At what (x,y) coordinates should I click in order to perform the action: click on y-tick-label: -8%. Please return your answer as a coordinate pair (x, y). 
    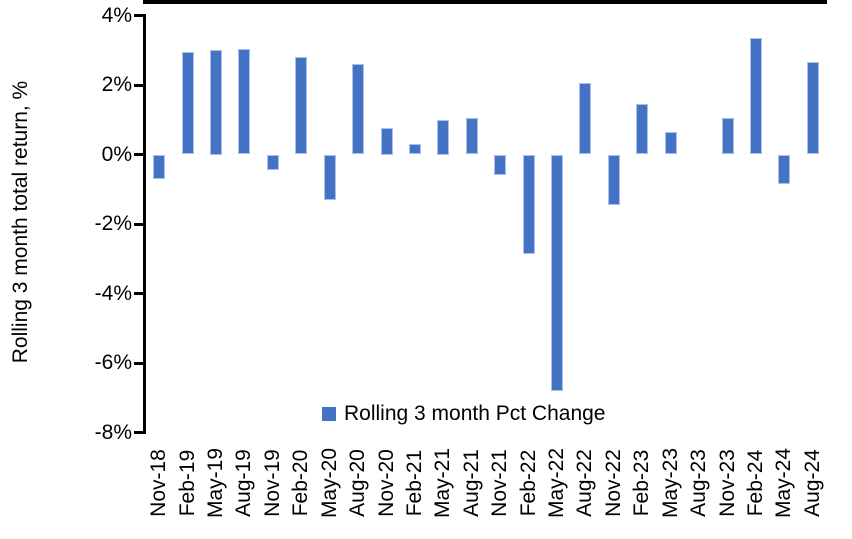
    Looking at the image, I should click on (113, 432).